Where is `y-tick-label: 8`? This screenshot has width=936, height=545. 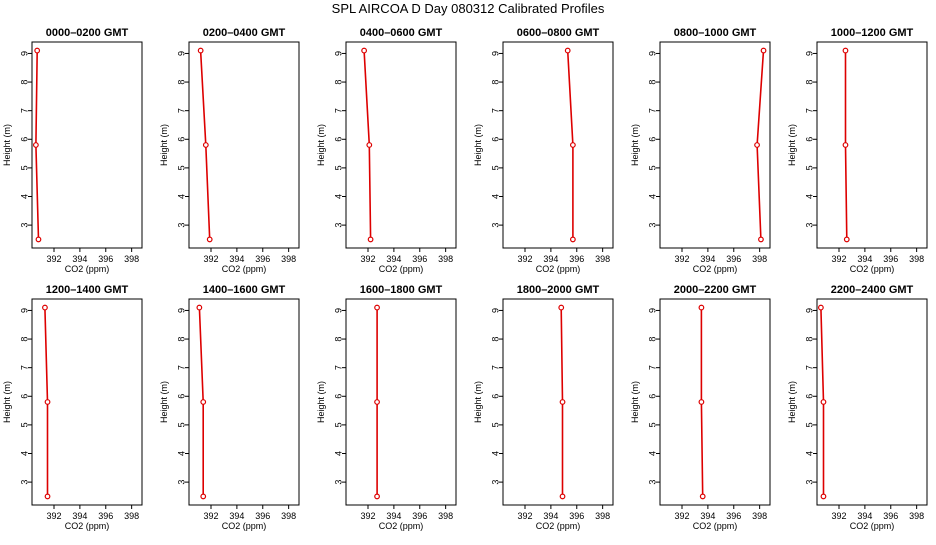 y-tick-label: 8 is located at coordinates (809, 82).